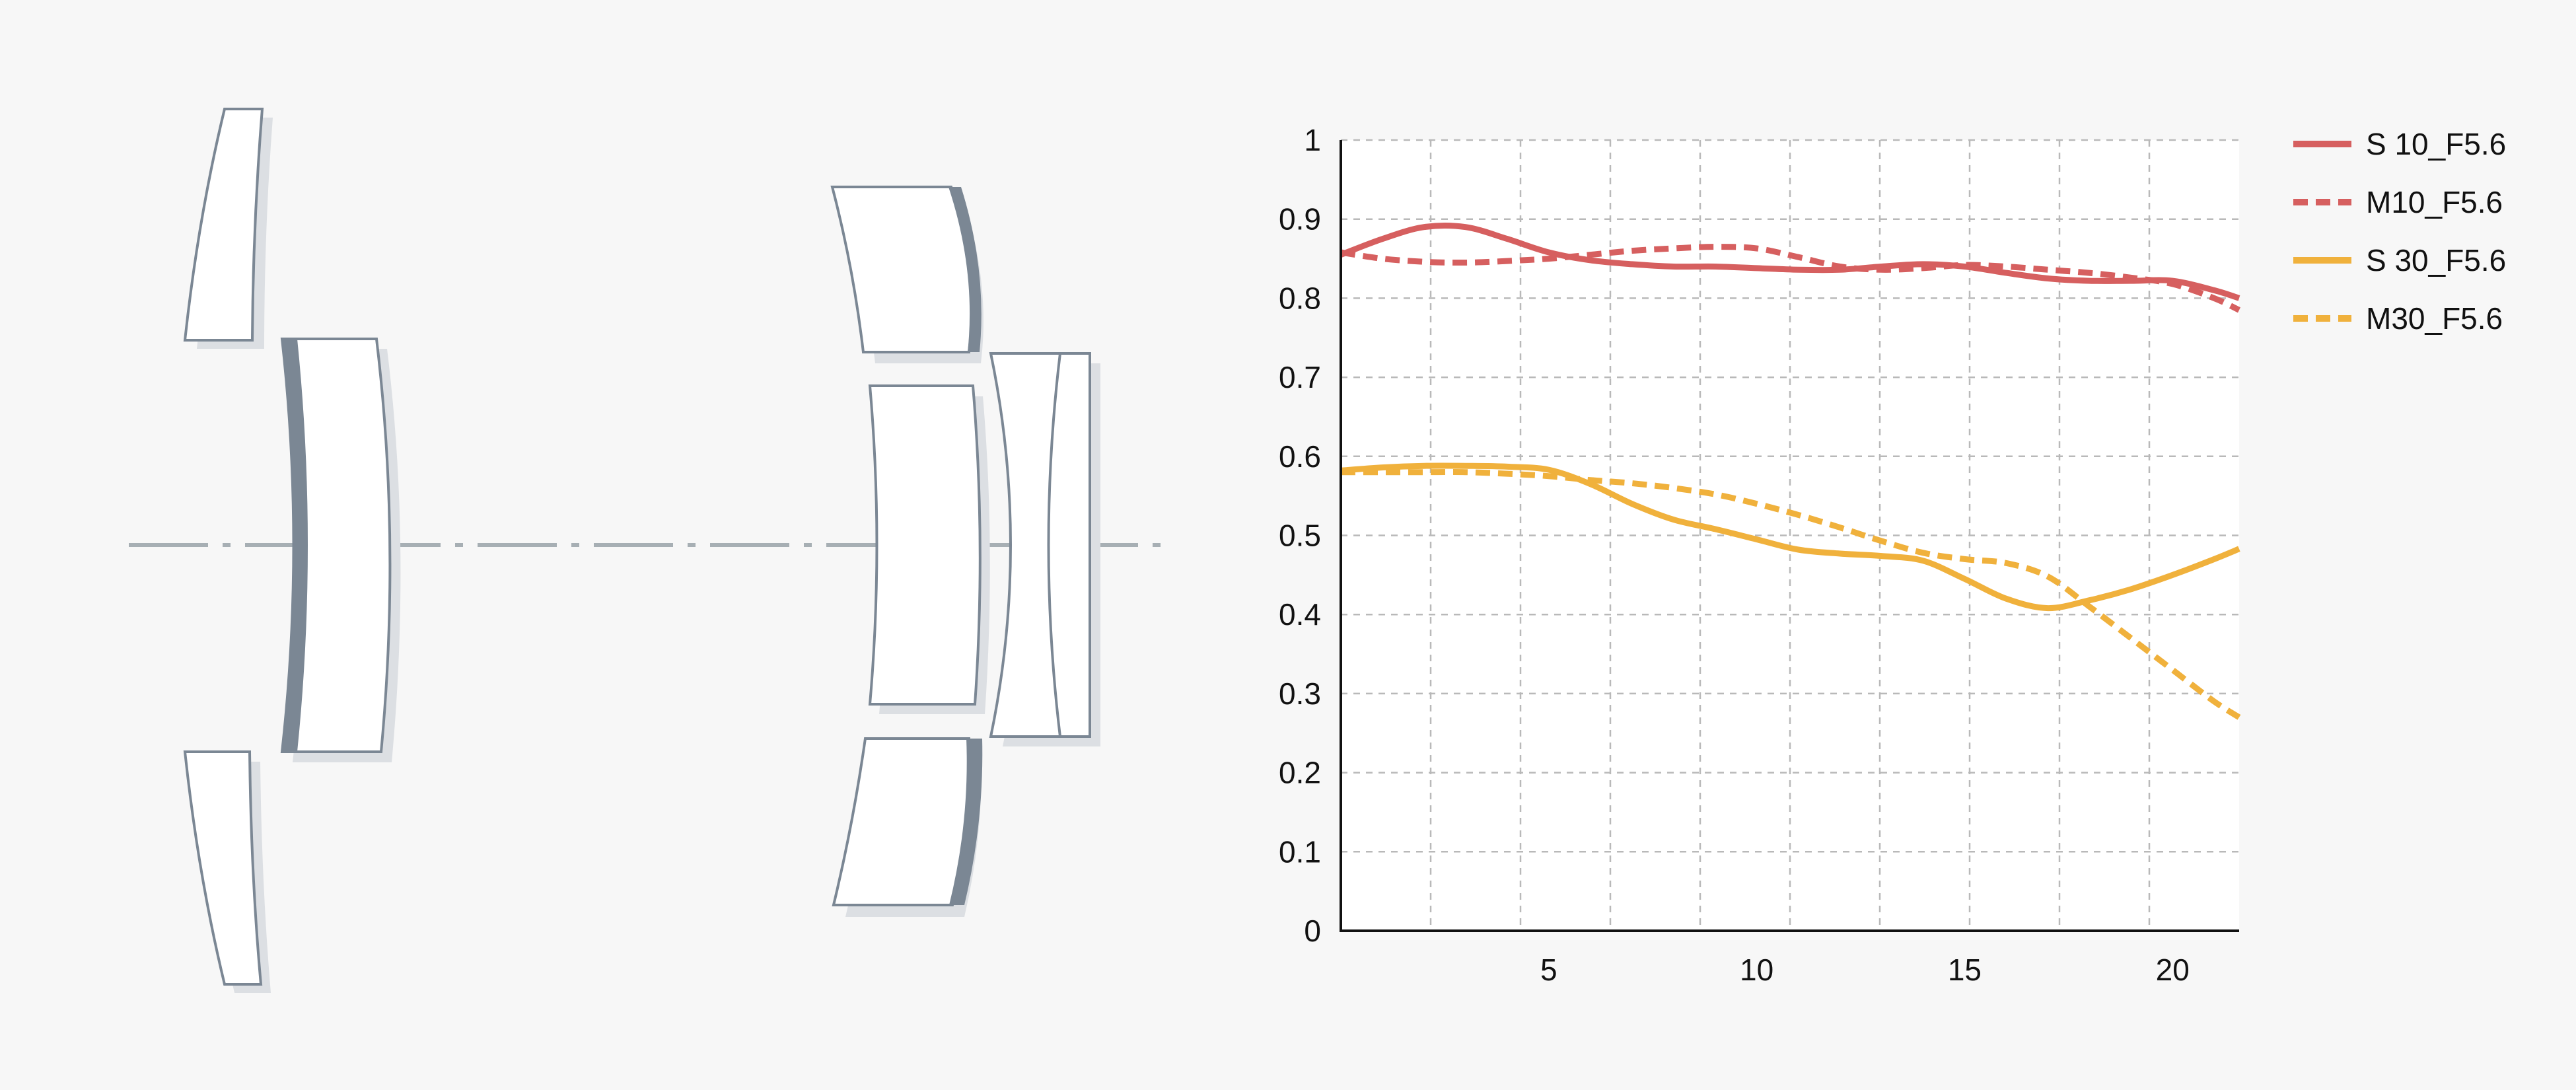  What do you see at coordinates (907, 274) in the screenshot?
I see `rear-lens-top` at bounding box center [907, 274].